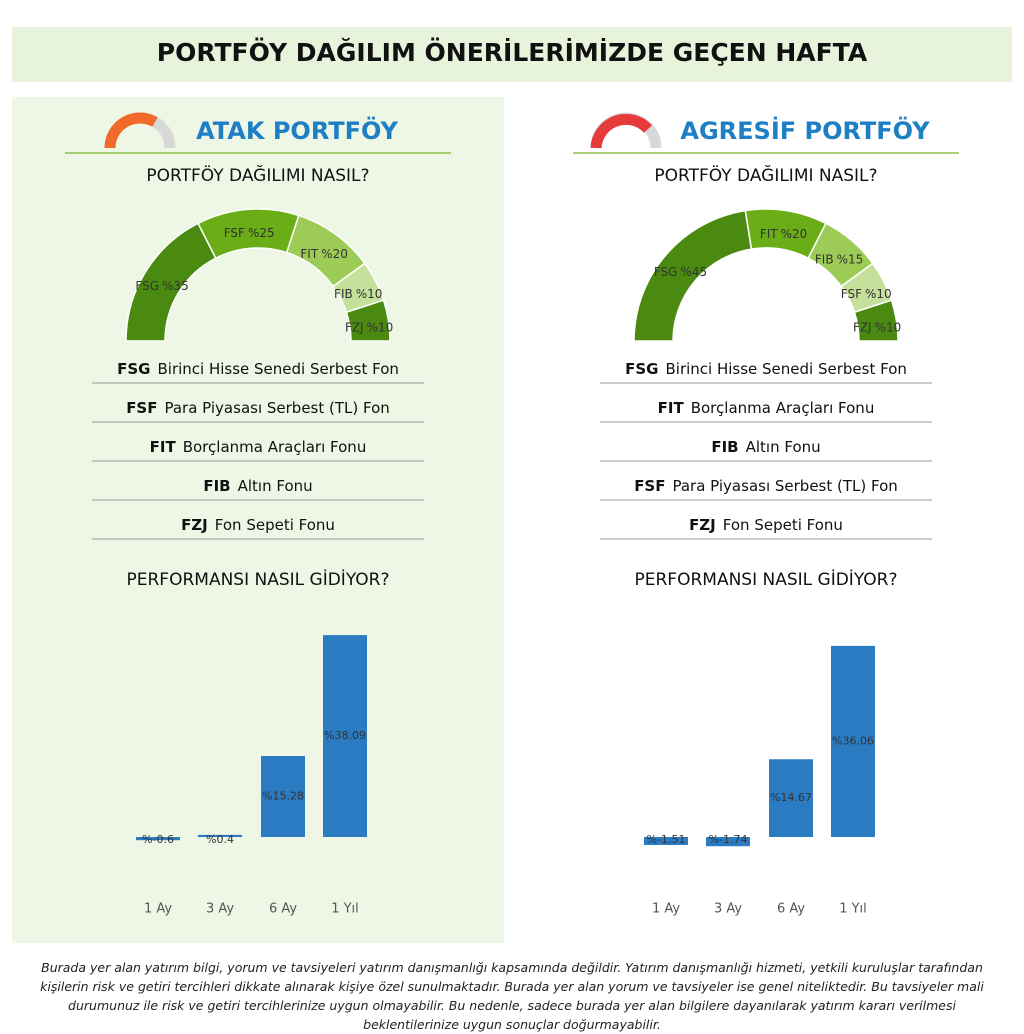 This screenshot has width=1024, height=1034. I want to click on bar-label: %-1.51, so click(666, 839).